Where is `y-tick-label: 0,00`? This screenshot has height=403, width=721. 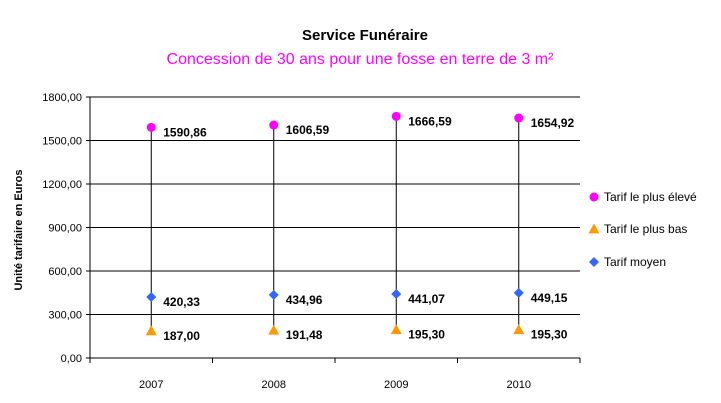
y-tick-label: 0,00 is located at coordinates (71, 359).